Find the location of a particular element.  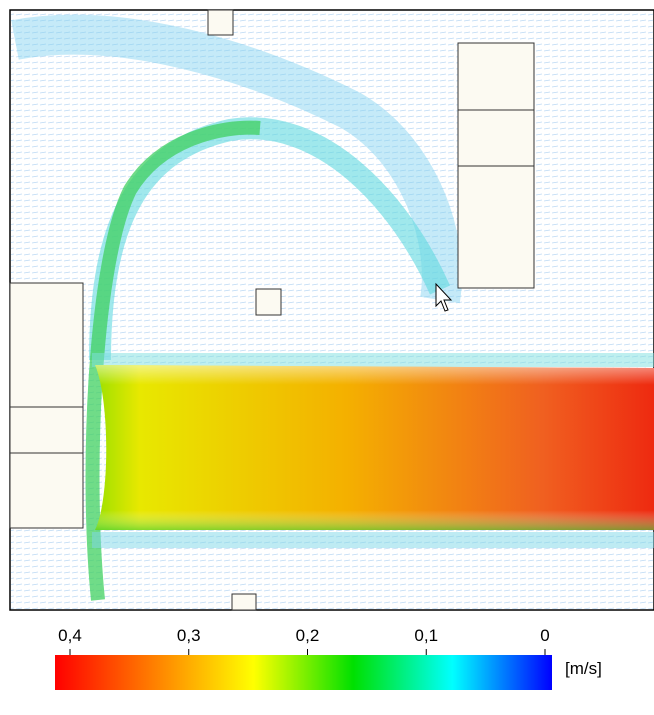

tick-label: 0,1 is located at coordinates (426, 635).